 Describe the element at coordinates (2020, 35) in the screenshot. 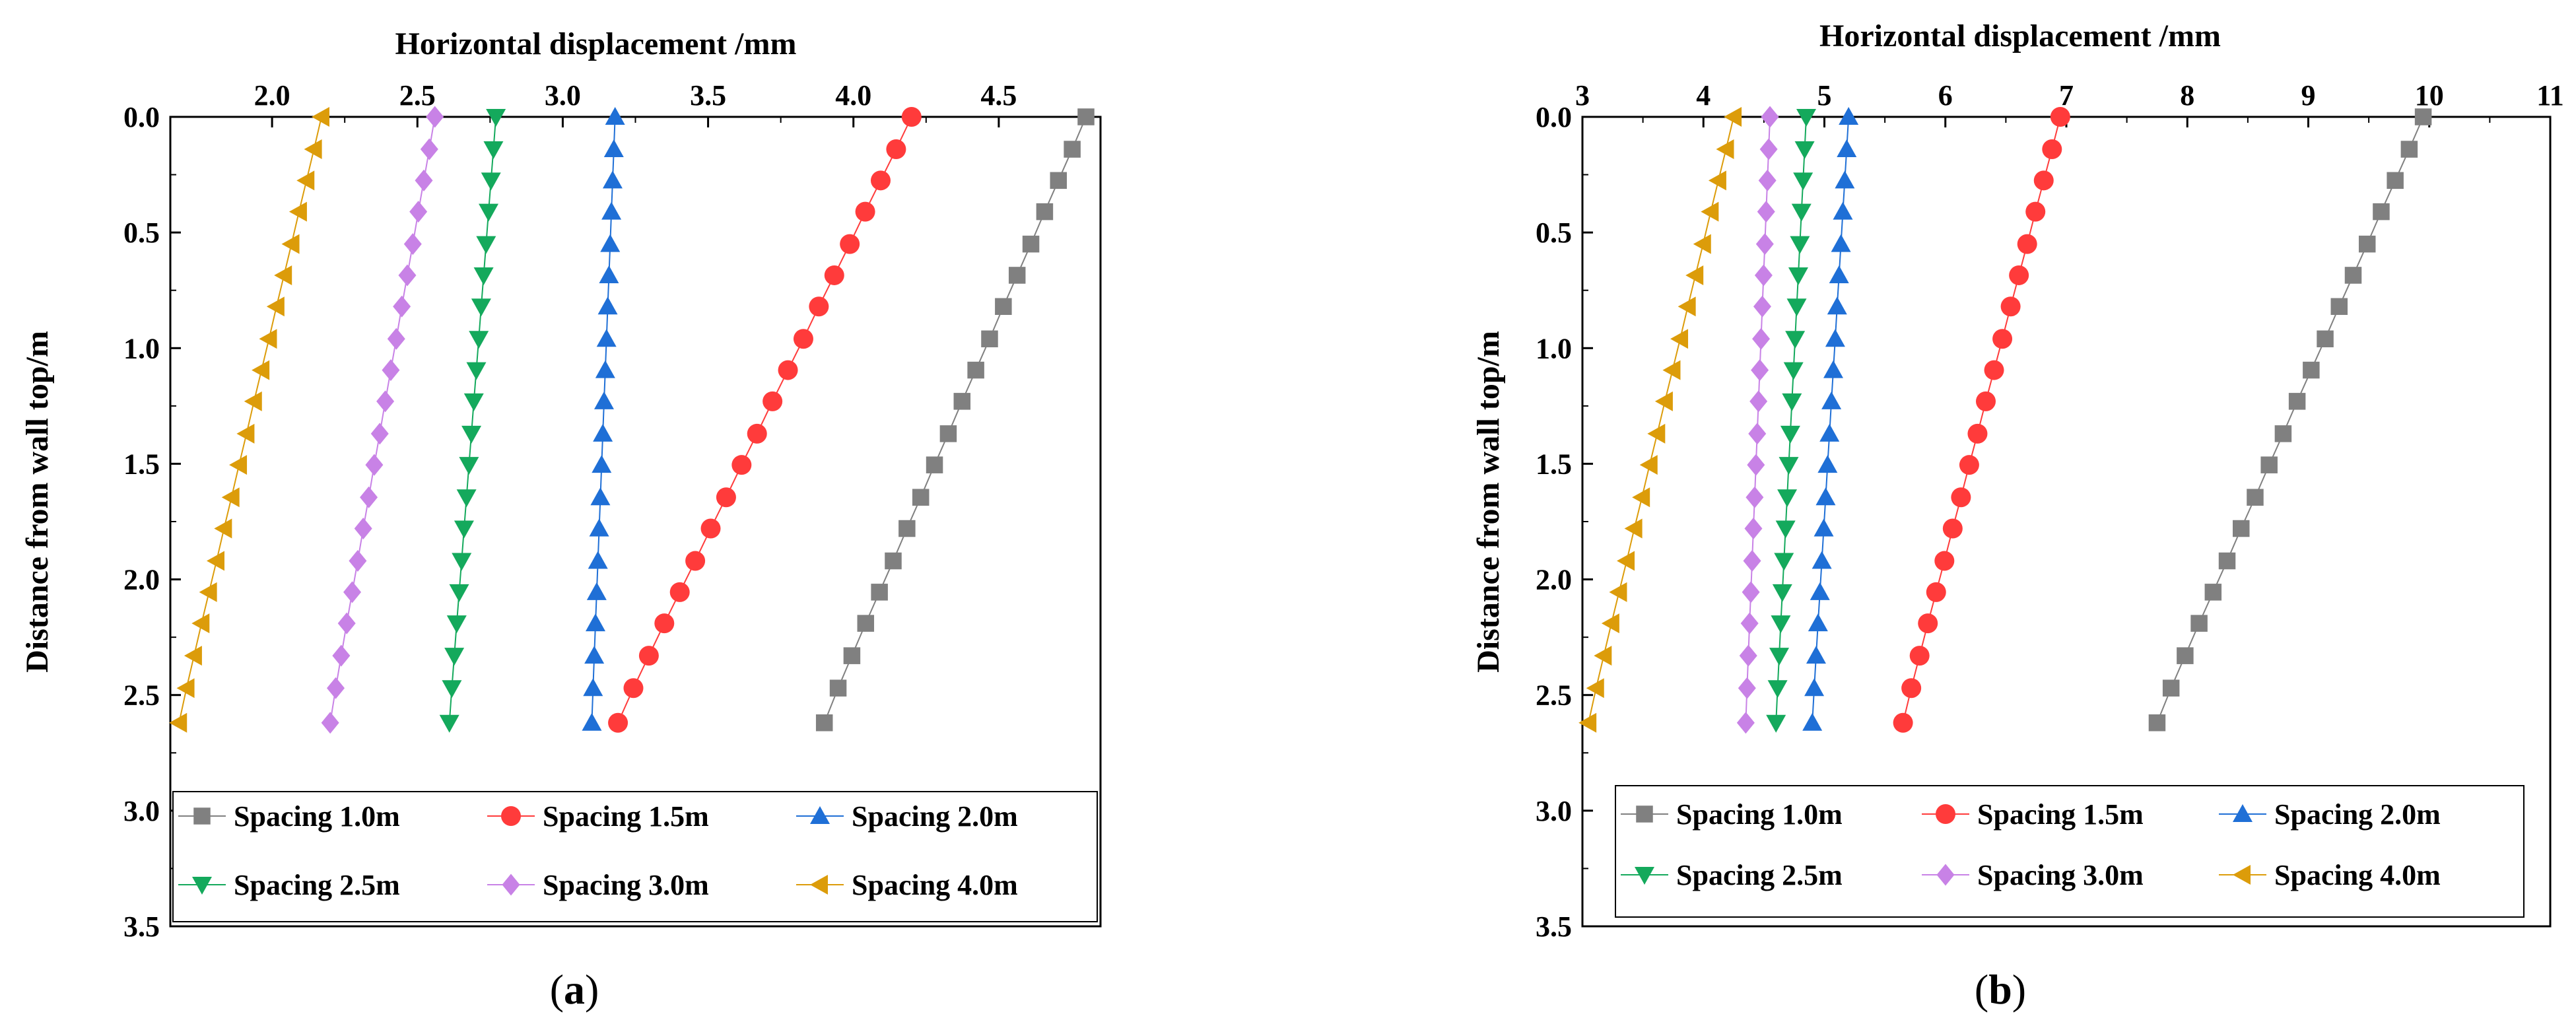

I see `x-axis-title: Horizontal displacement /mm` at that location.